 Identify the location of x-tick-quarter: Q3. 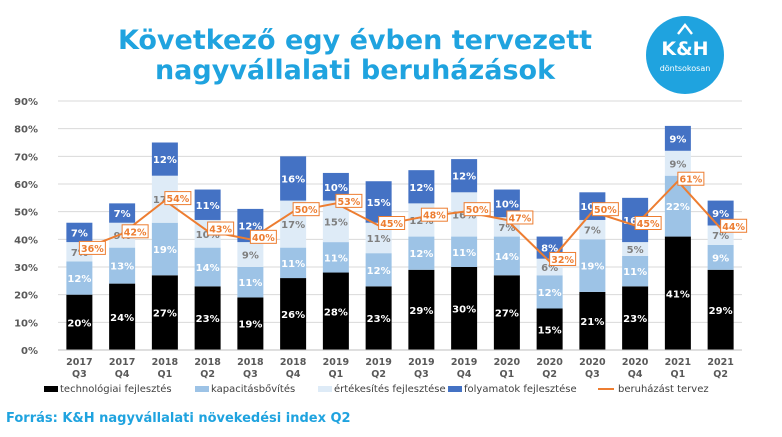
(421, 374).